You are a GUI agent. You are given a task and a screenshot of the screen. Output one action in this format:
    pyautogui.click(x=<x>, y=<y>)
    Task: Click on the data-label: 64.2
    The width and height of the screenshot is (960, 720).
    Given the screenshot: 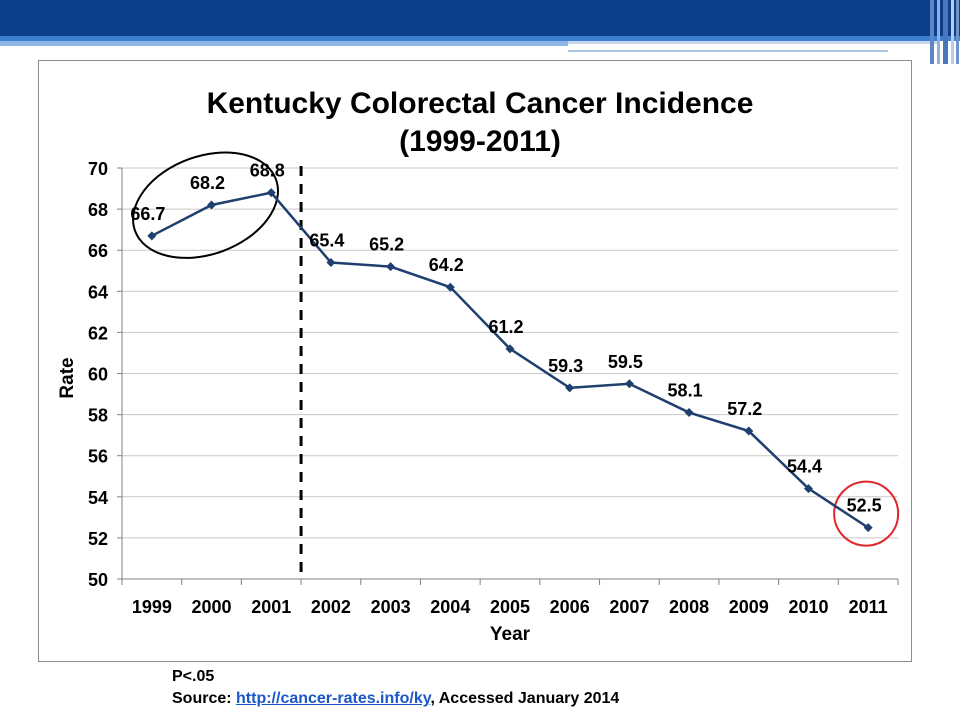 What is the action you would take?
    pyautogui.click(x=446, y=265)
    